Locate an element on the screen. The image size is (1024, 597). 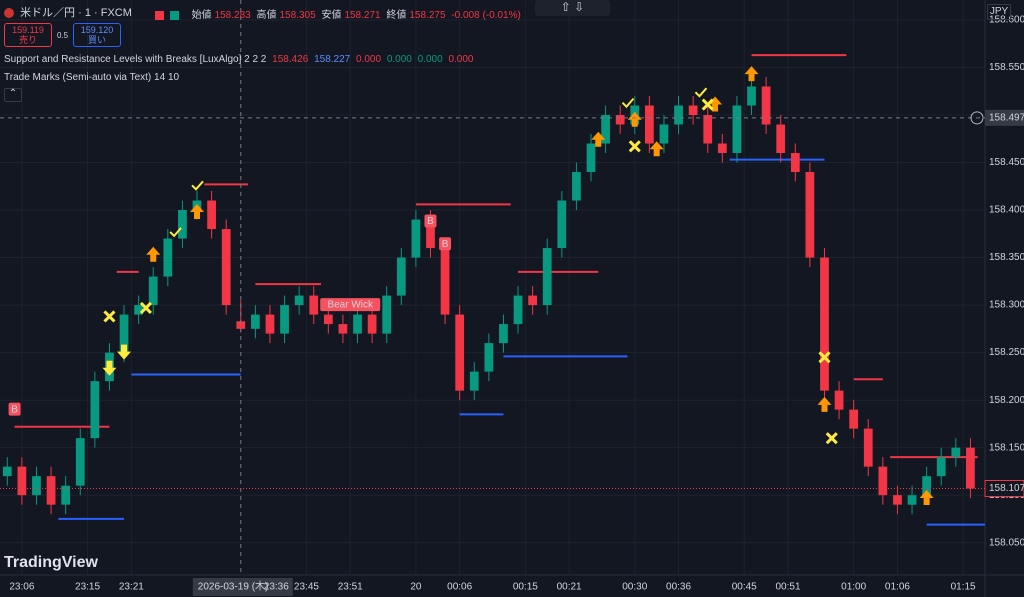
x-tick-label: 01:00 is located at coordinates (853, 587).